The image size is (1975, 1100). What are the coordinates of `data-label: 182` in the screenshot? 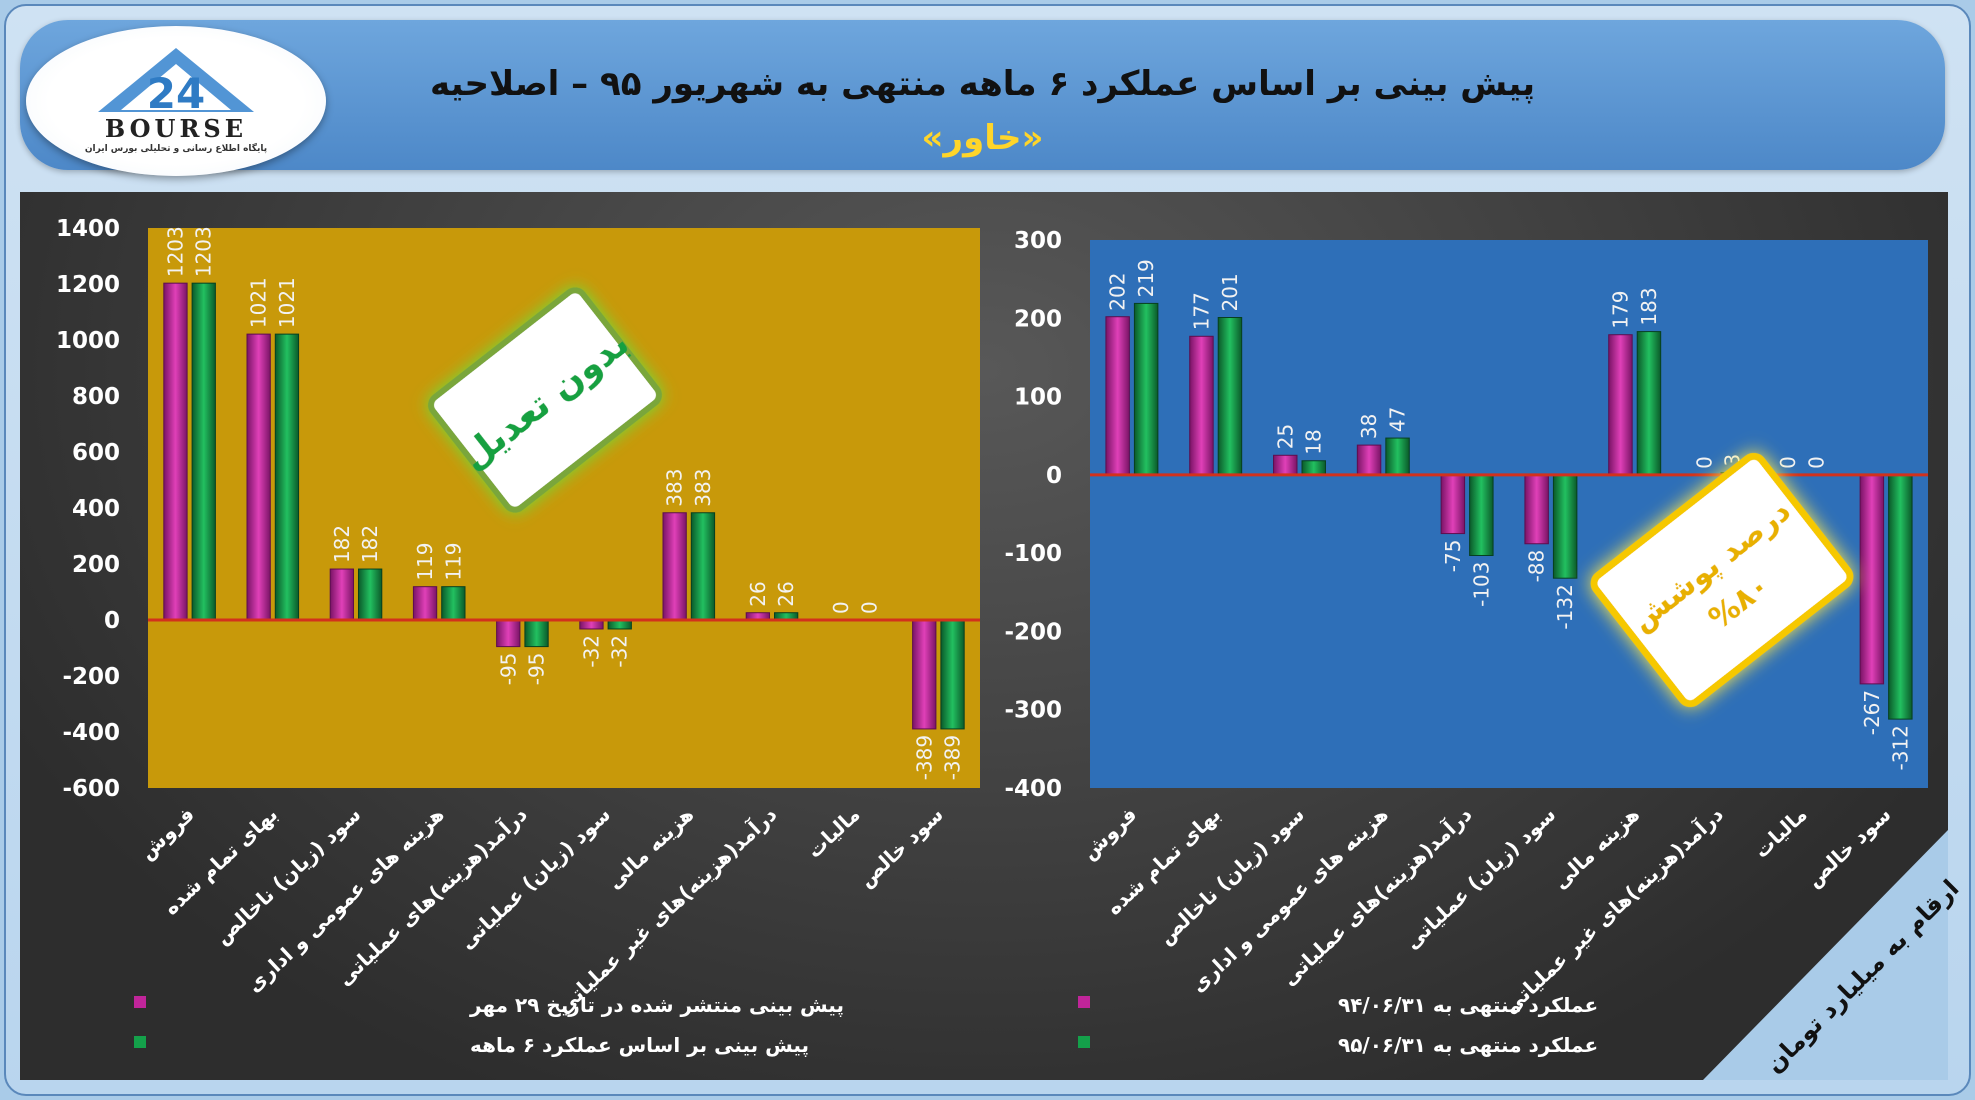 It's located at (342, 544).